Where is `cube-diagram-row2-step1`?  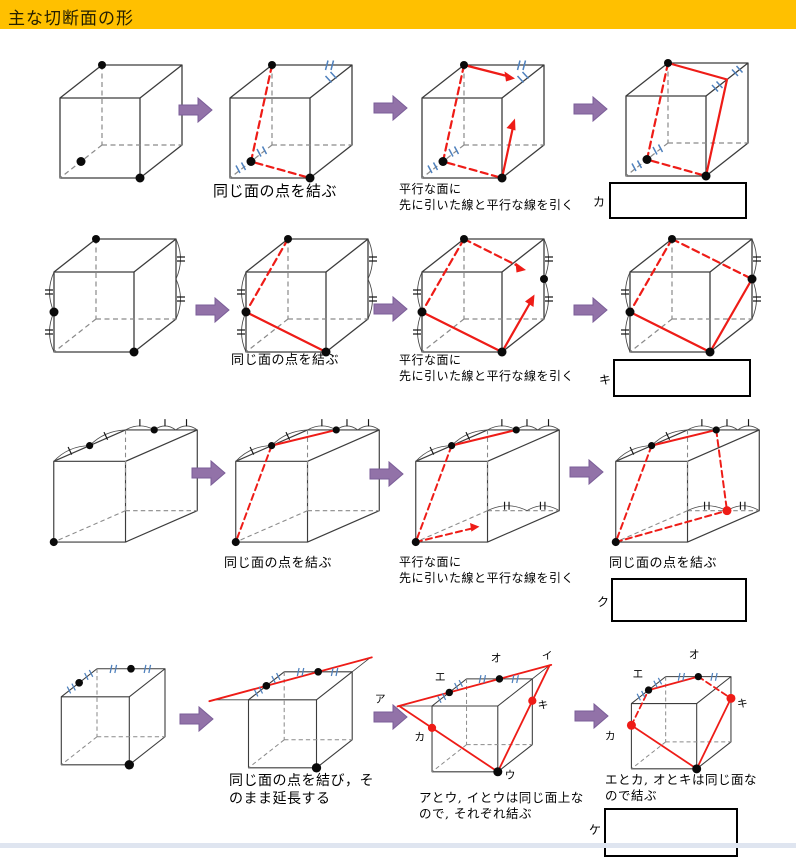 cube-diagram-row2-step1 is located at coordinates (115, 296).